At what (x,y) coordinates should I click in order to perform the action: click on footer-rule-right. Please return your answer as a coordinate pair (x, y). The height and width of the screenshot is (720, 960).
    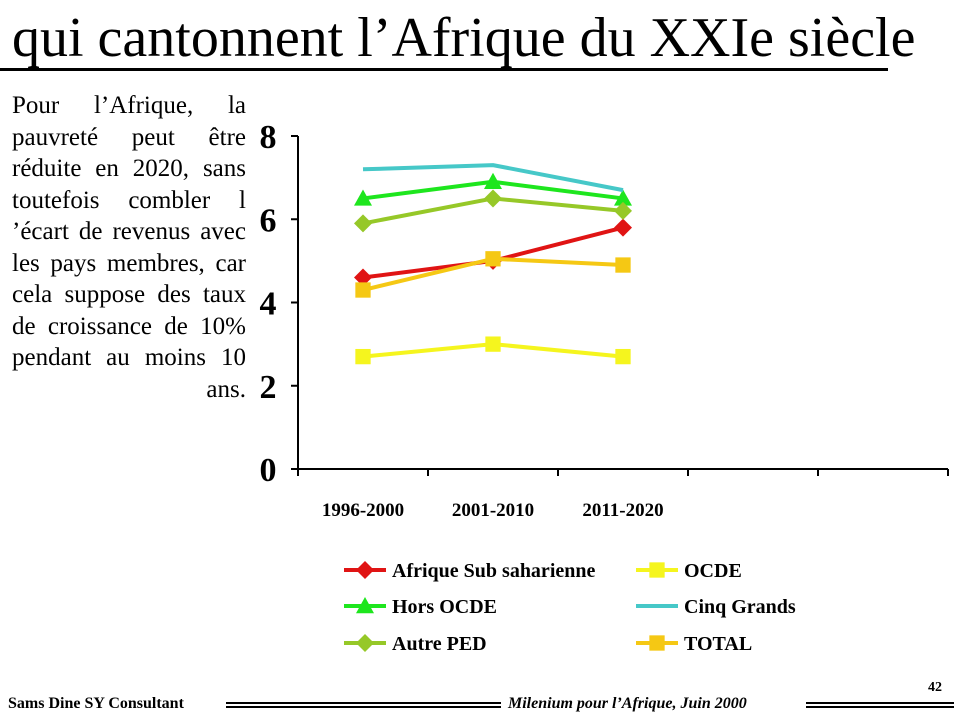
    Looking at the image, I should click on (880, 705).